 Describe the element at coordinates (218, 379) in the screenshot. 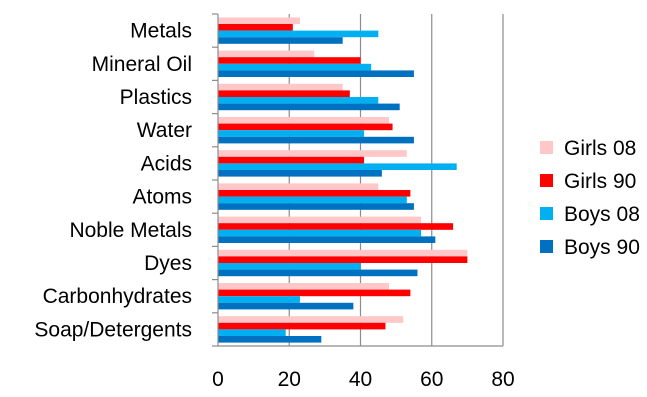

I see `x-tick-label-0: 0` at that location.